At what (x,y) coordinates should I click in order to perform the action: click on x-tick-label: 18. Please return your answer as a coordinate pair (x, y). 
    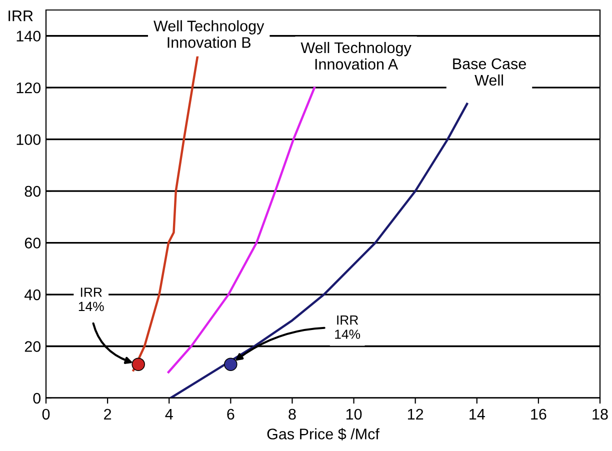
    Looking at the image, I should click on (600, 414).